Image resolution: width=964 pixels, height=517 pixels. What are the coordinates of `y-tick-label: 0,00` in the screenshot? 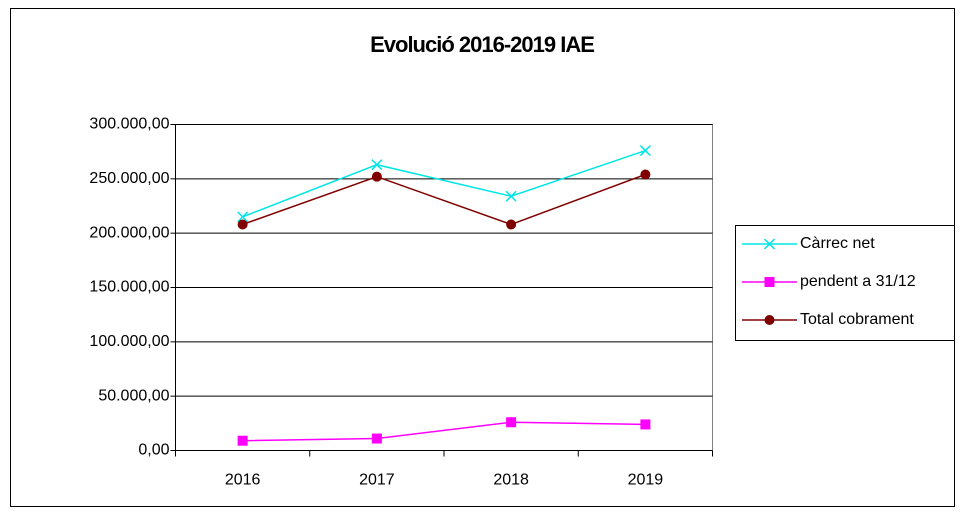 It's located at (153, 450).